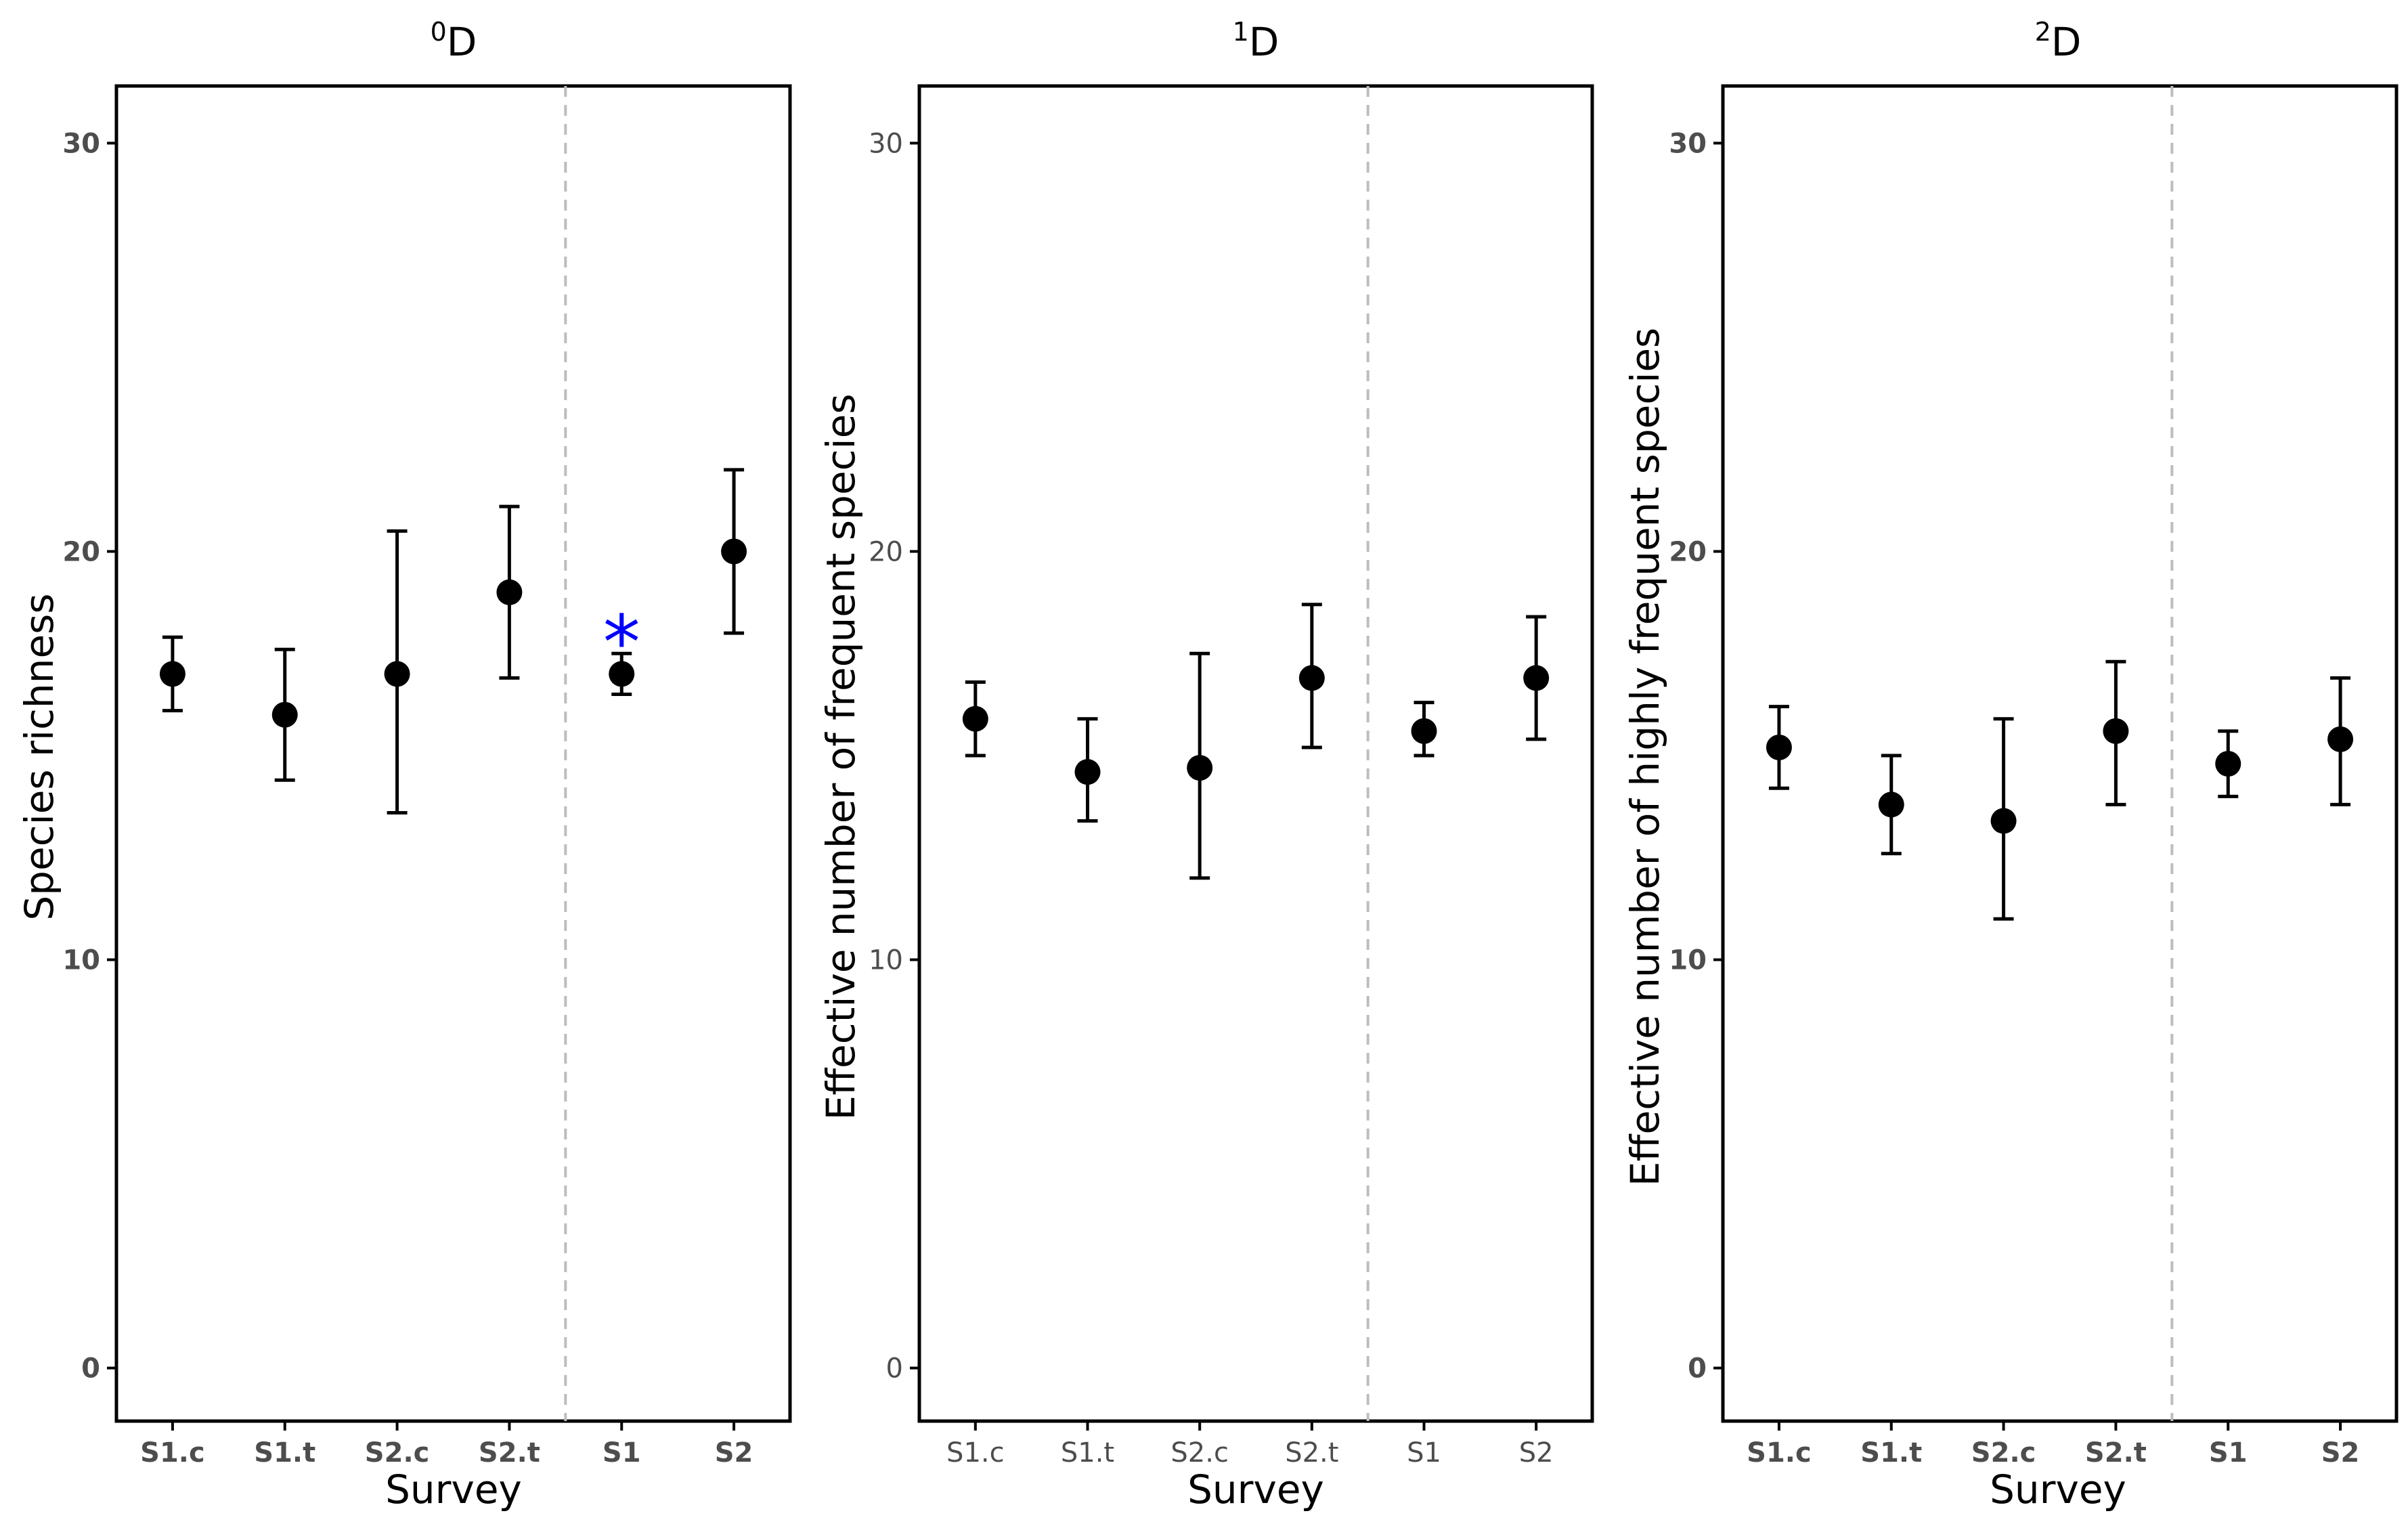 Image resolution: width=2408 pixels, height=1524 pixels. Describe the element at coordinates (841, 756) in the screenshot. I see `y-axis-title-1d: Effective number of frequent species` at that location.